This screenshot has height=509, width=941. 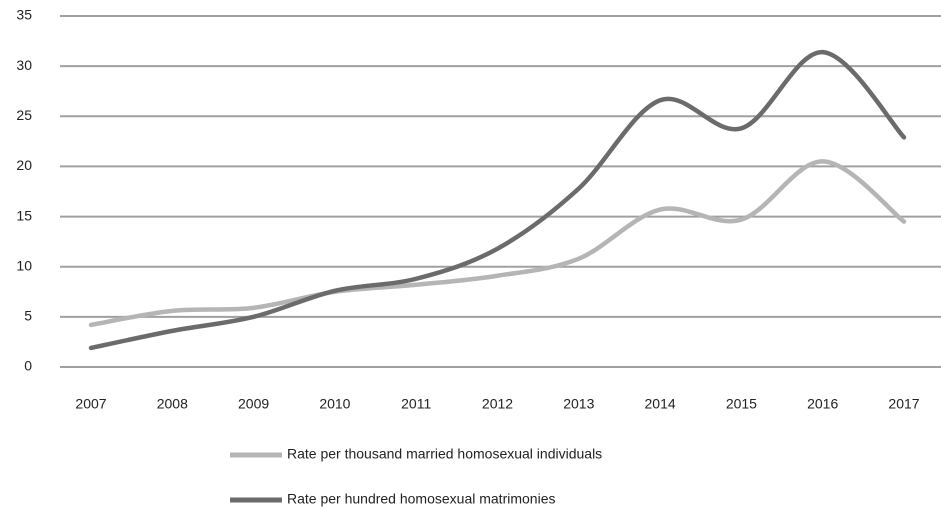 I want to click on x-tick-label: 2013, so click(x=578, y=404).